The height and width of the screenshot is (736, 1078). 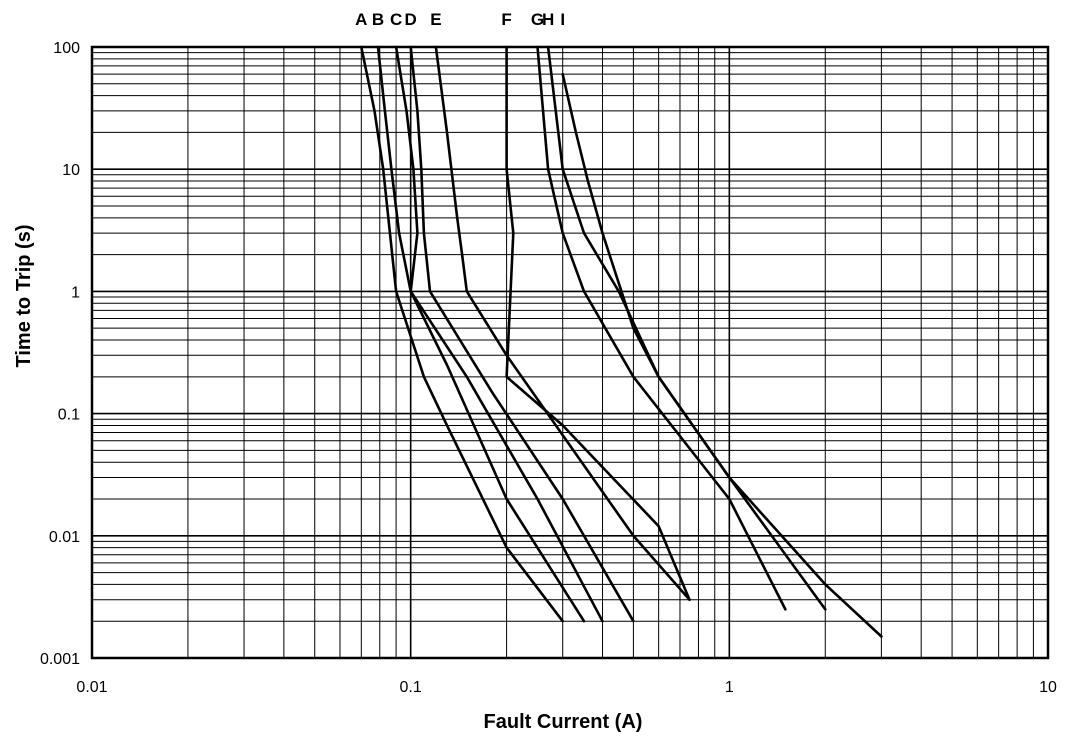 I want to click on curve-a, so click(x=462, y=334).